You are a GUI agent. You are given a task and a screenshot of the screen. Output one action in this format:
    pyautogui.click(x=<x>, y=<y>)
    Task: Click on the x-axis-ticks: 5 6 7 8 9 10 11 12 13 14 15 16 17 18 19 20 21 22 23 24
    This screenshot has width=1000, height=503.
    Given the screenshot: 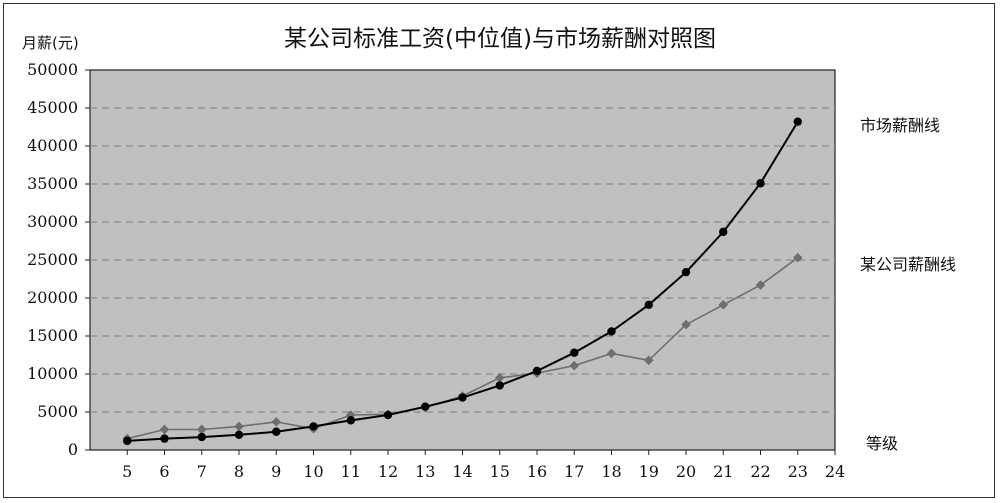 What is the action you would take?
    pyautogui.click(x=483, y=465)
    